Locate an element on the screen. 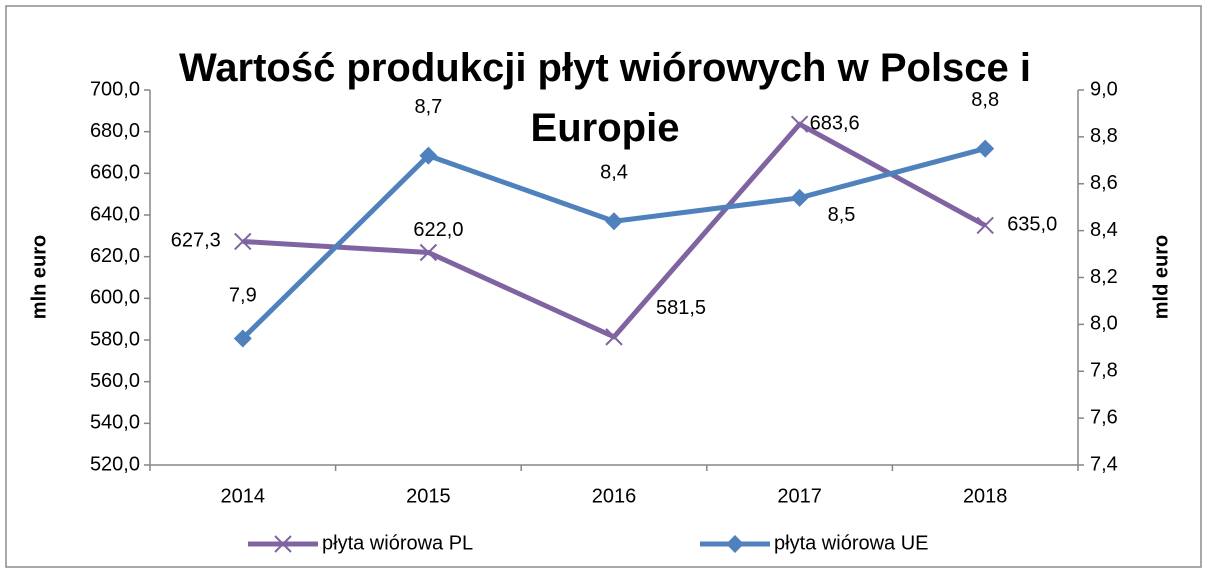 This screenshot has width=1208, height=574. y-tick-label: 540,0 is located at coordinates (115, 423).